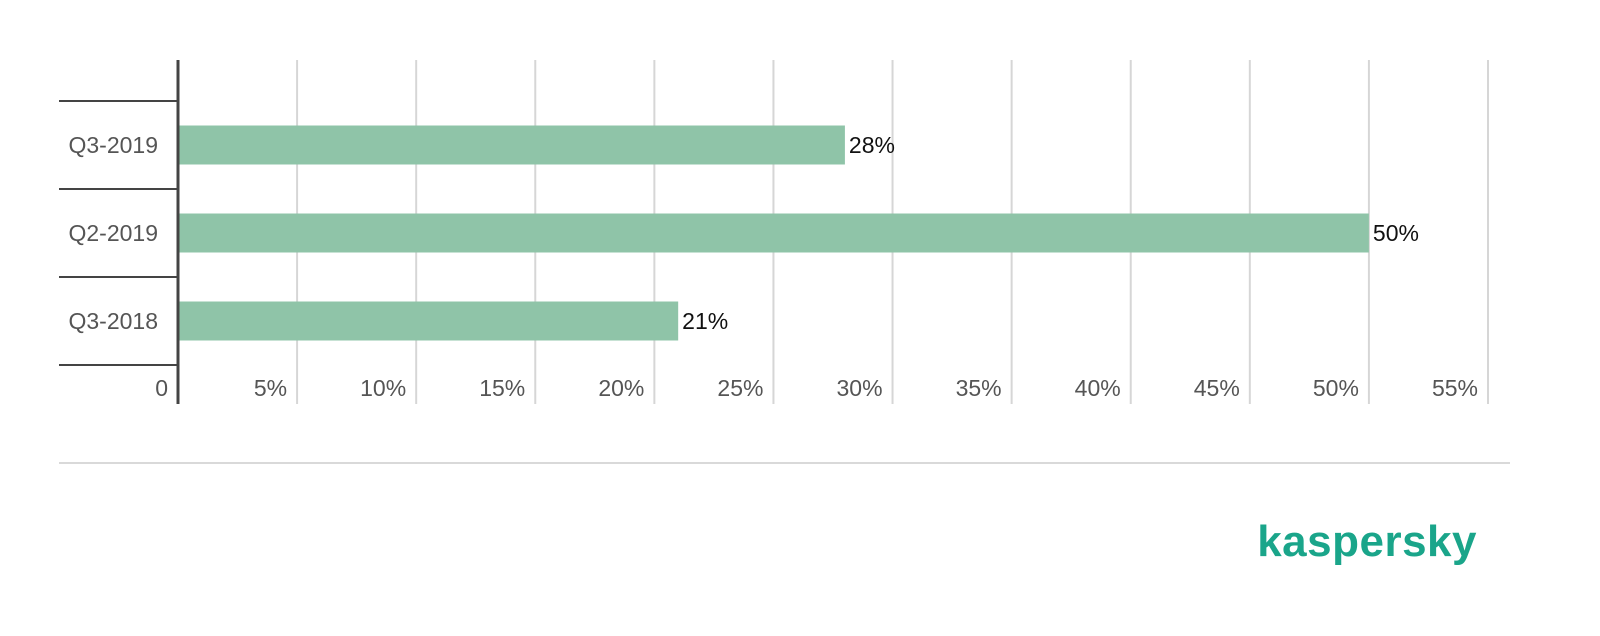 This screenshot has height=636, width=1600. I want to click on x-tick-label: 50%, so click(1336, 388).